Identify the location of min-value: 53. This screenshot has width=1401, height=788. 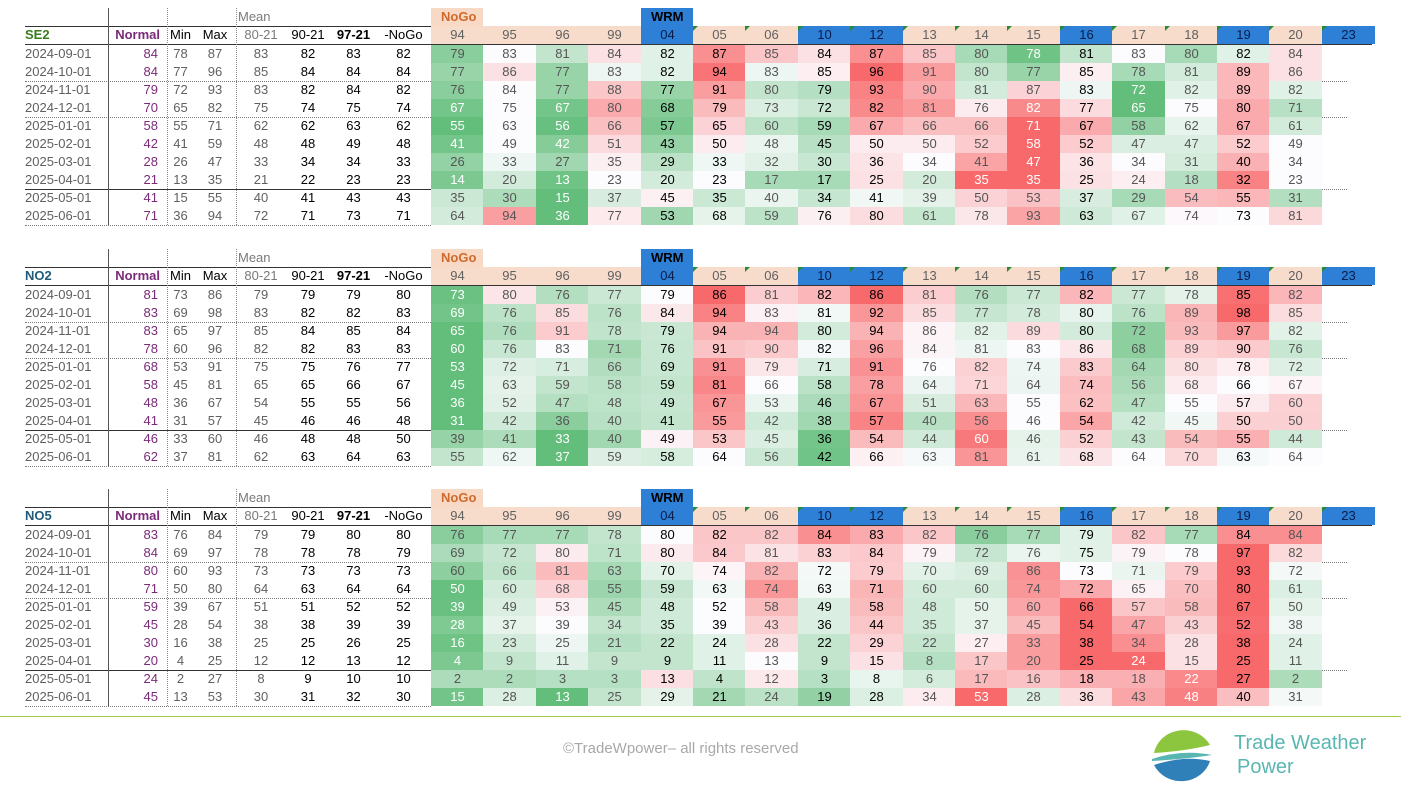
(180, 366).